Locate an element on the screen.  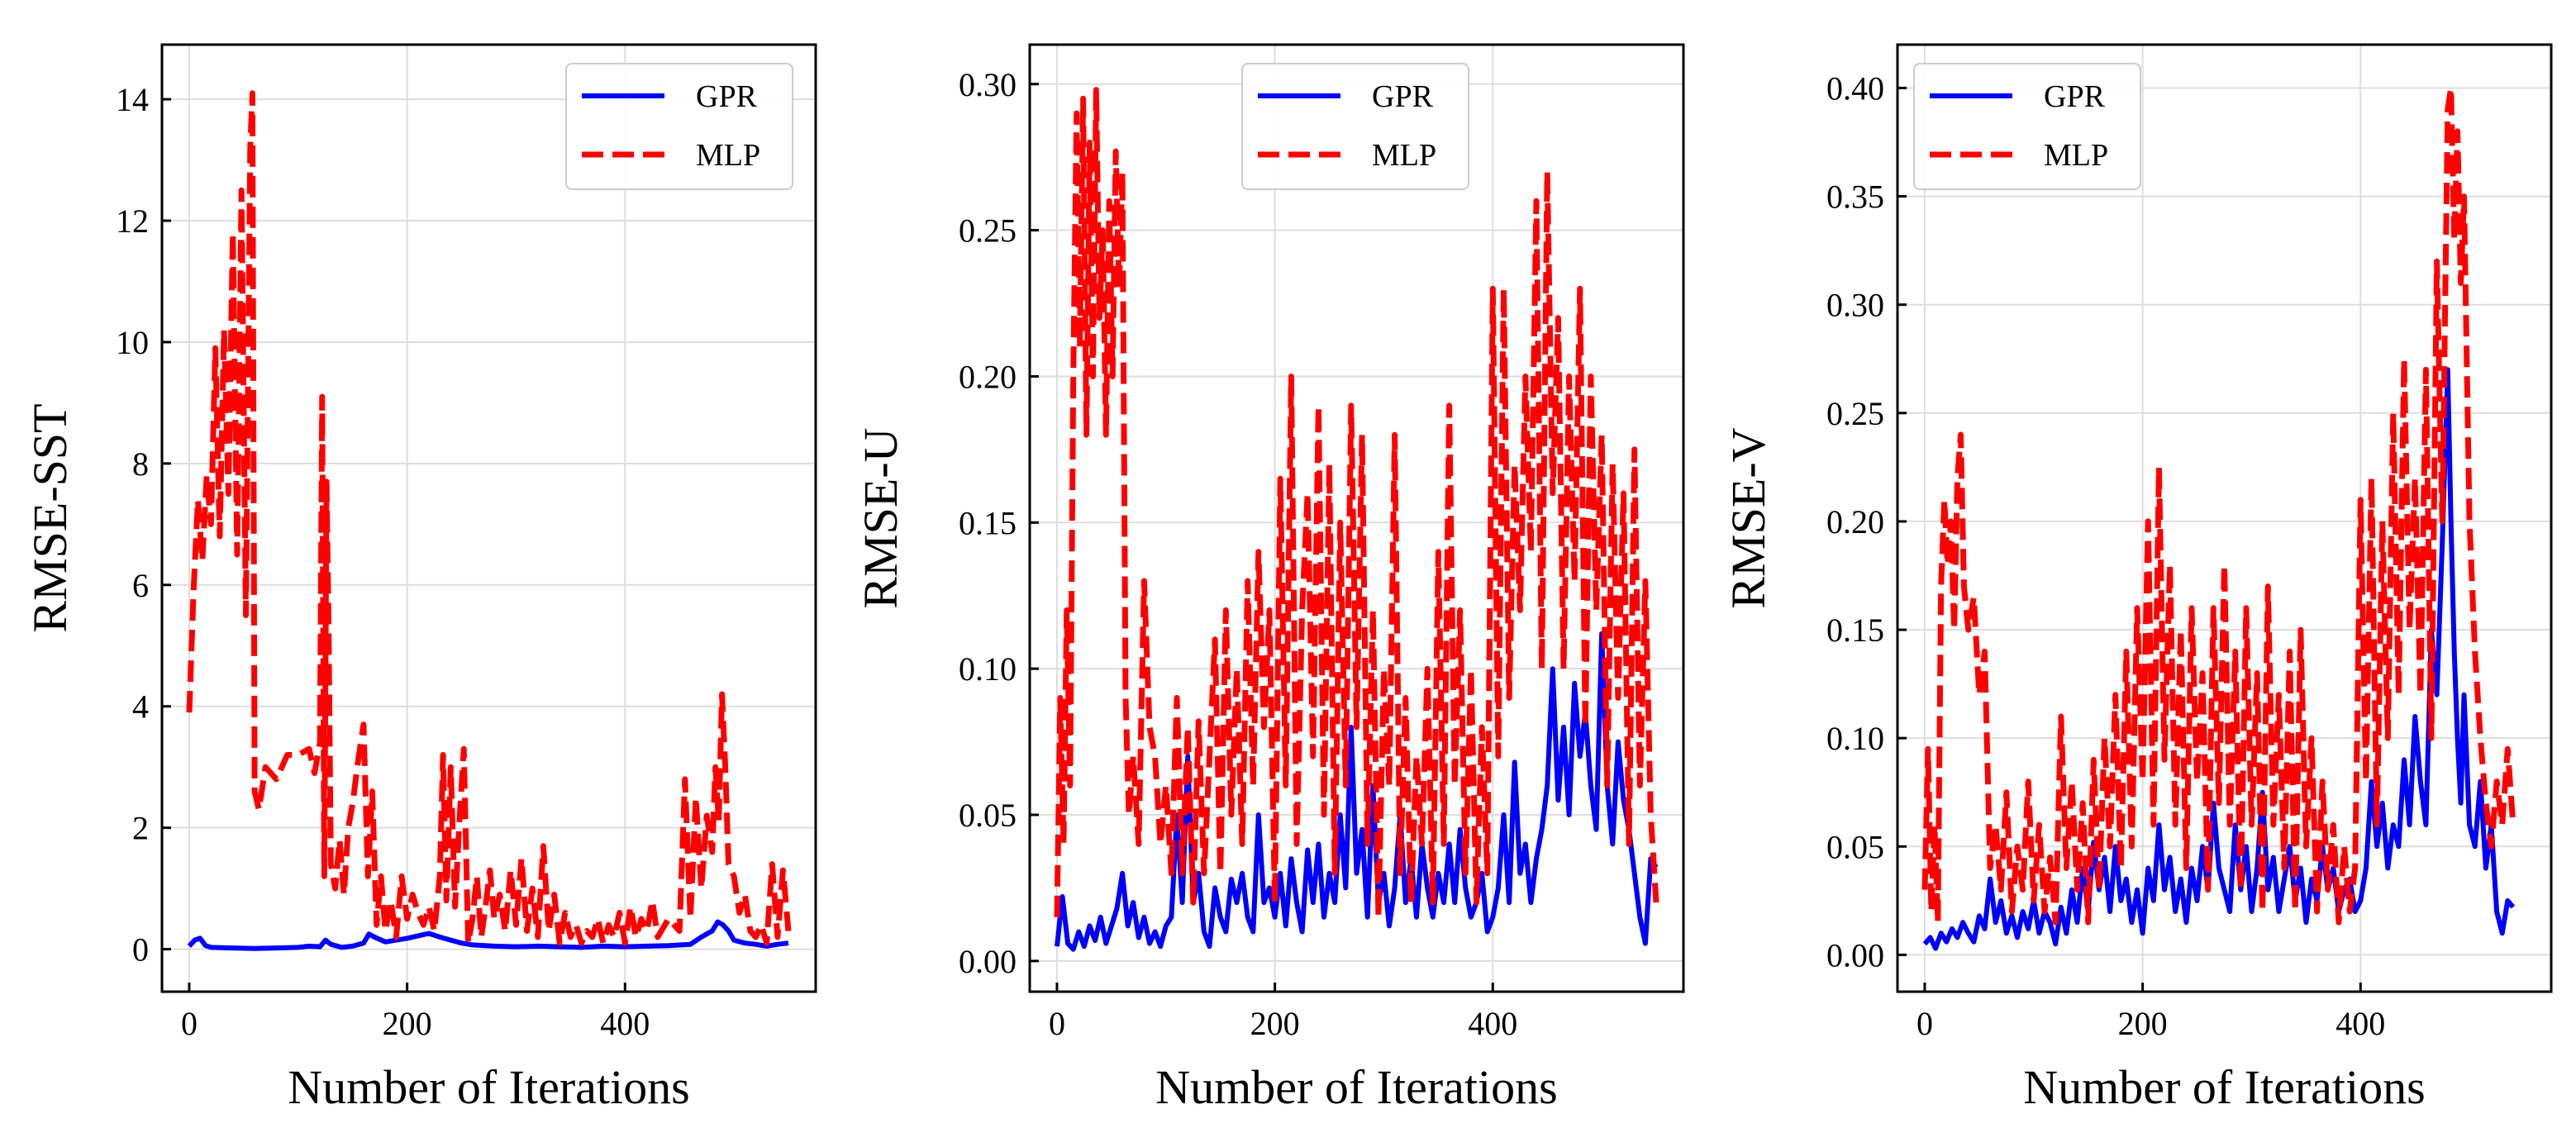
y-tick-label: 8 is located at coordinates (141, 464).